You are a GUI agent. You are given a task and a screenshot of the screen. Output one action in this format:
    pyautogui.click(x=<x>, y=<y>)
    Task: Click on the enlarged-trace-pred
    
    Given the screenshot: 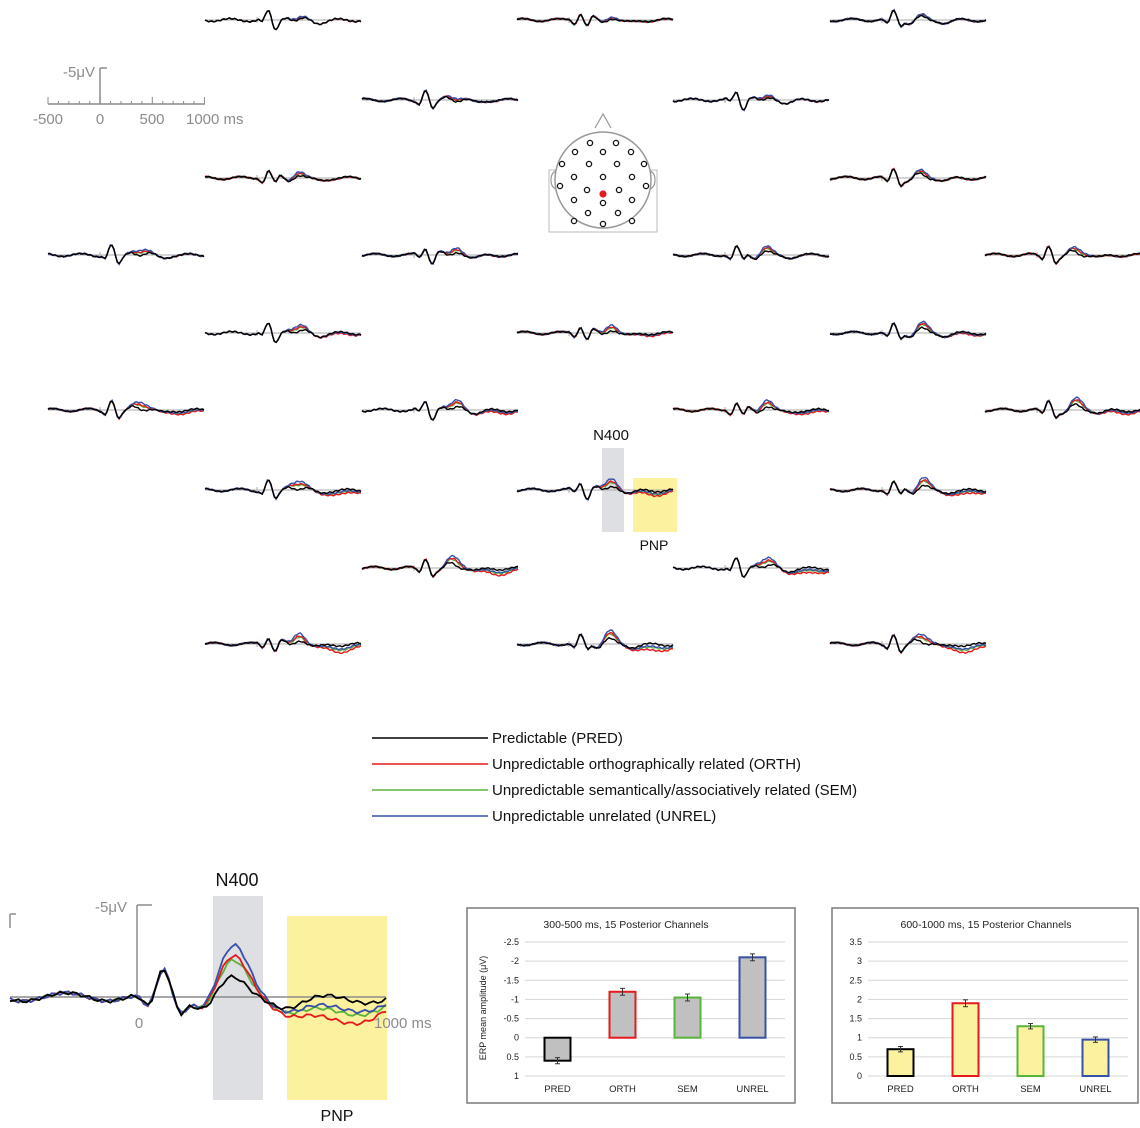 What is the action you would take?
    pyautogui.click(x=198, y=993)
    